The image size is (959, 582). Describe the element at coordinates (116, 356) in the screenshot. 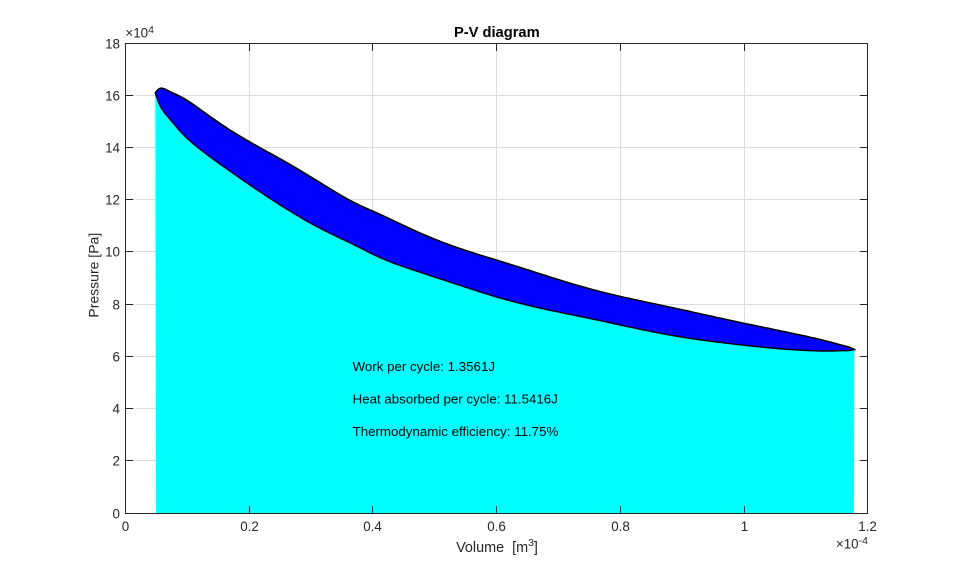

I see `svg-text: 6` at that location.